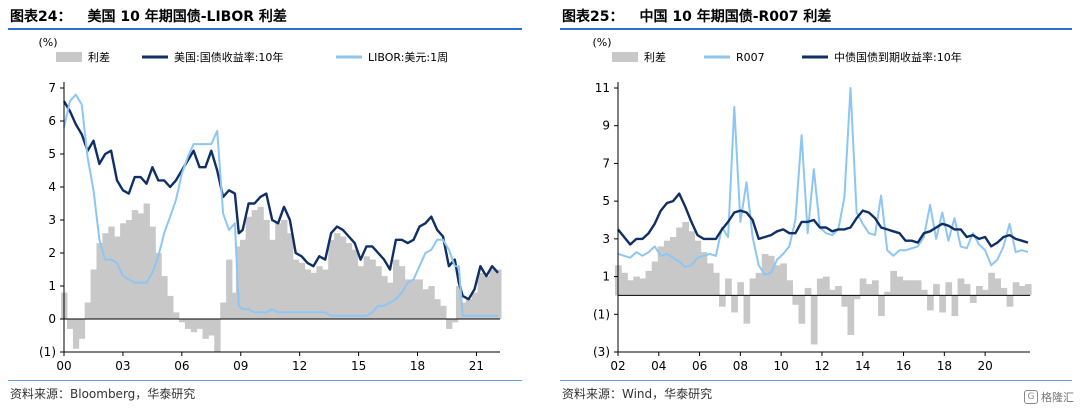  Describe the element at coordinates (602, 88) in the screenshot. I see `y-tick-label: 11` at that location.